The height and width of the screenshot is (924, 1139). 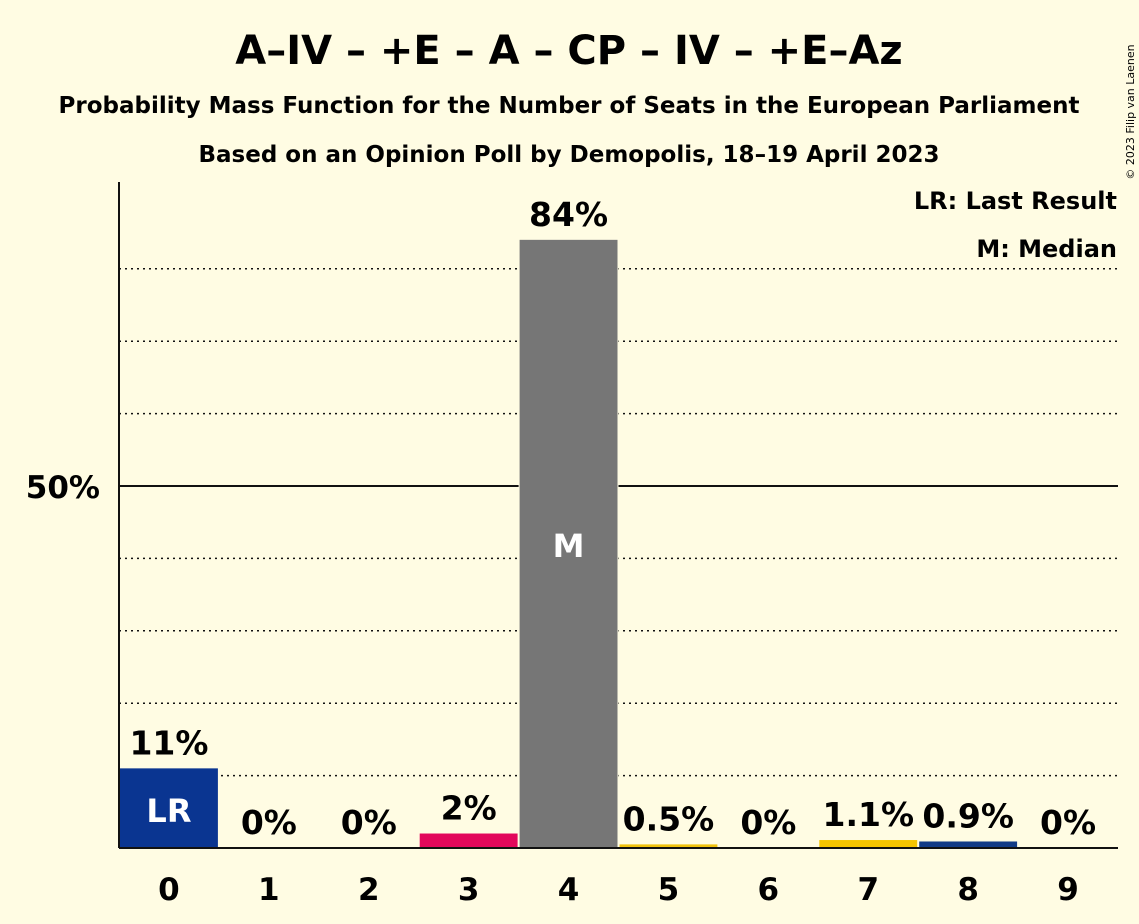 What do you see at coordinates (169, 890) in the screenshot?
I see `x-tick-0: 0` at bounding box center [169, 890].